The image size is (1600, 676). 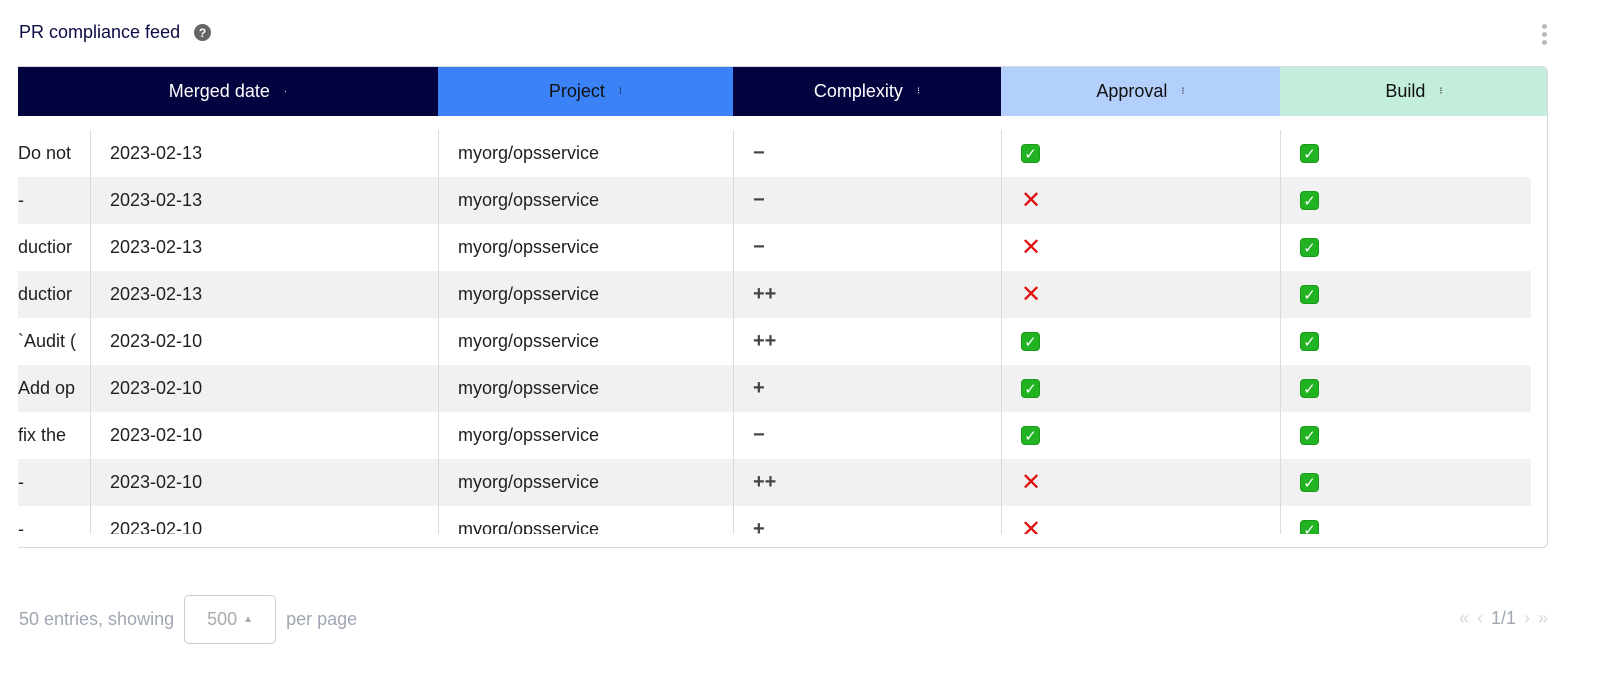 What do you see at coordinates (585, 91) in the screenshot?
I see `column-header-project: Project ⁝` at bounding box center [585, 91].